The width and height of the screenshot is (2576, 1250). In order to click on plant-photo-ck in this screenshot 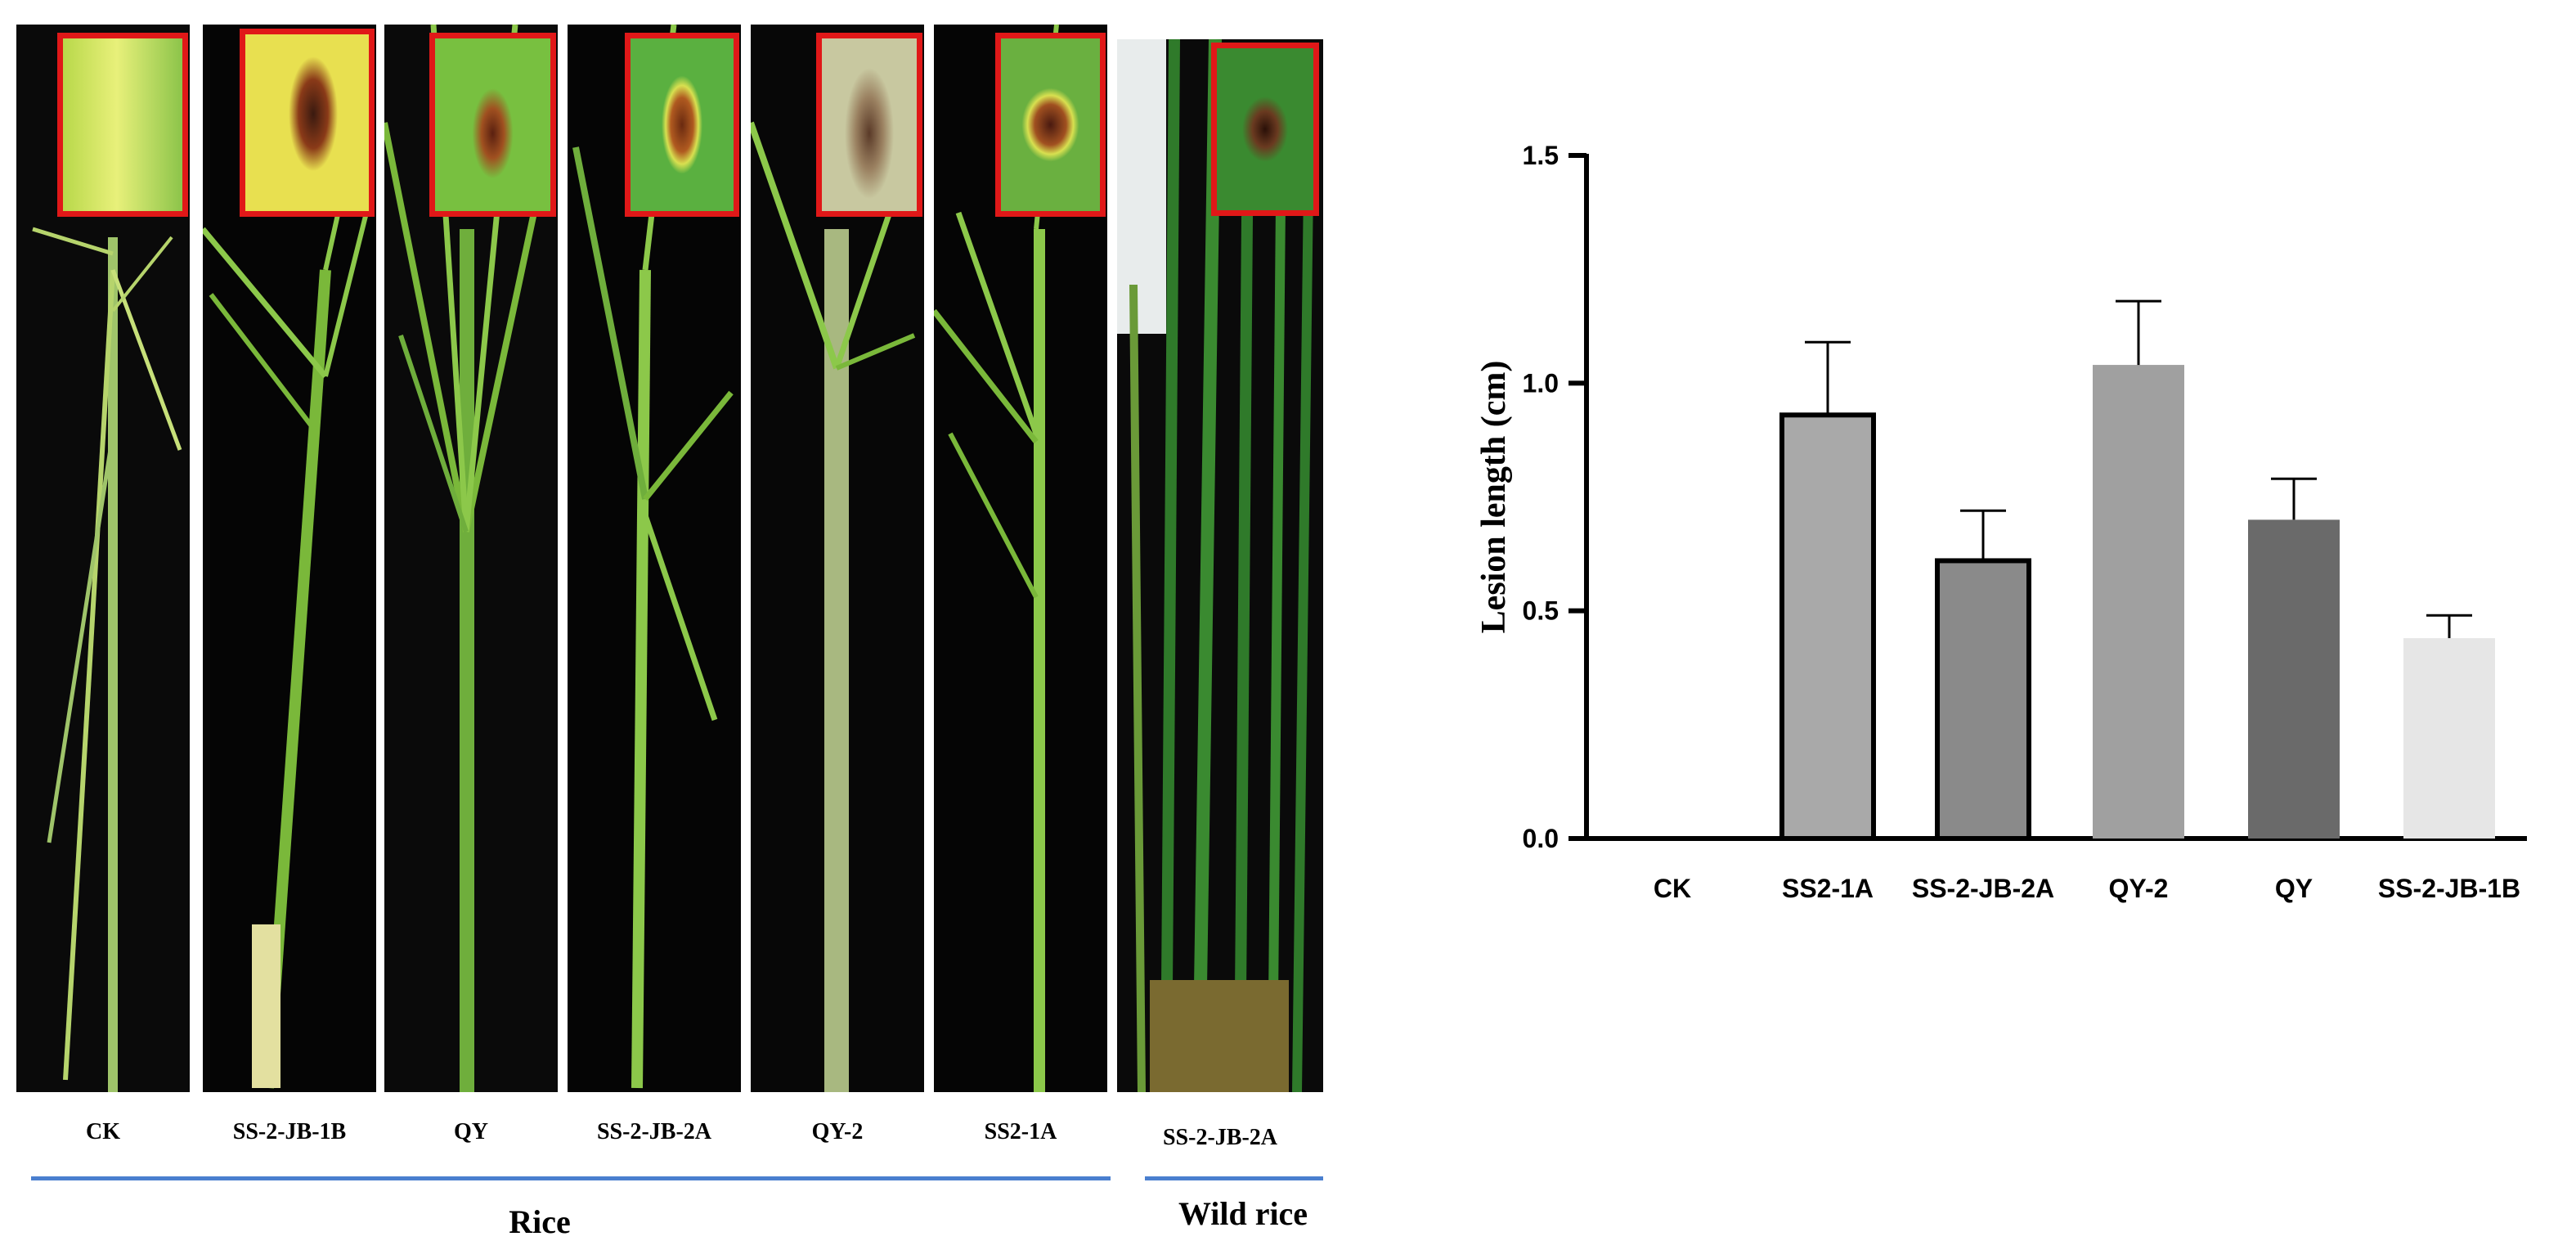, I will do `click(103, 558)`.